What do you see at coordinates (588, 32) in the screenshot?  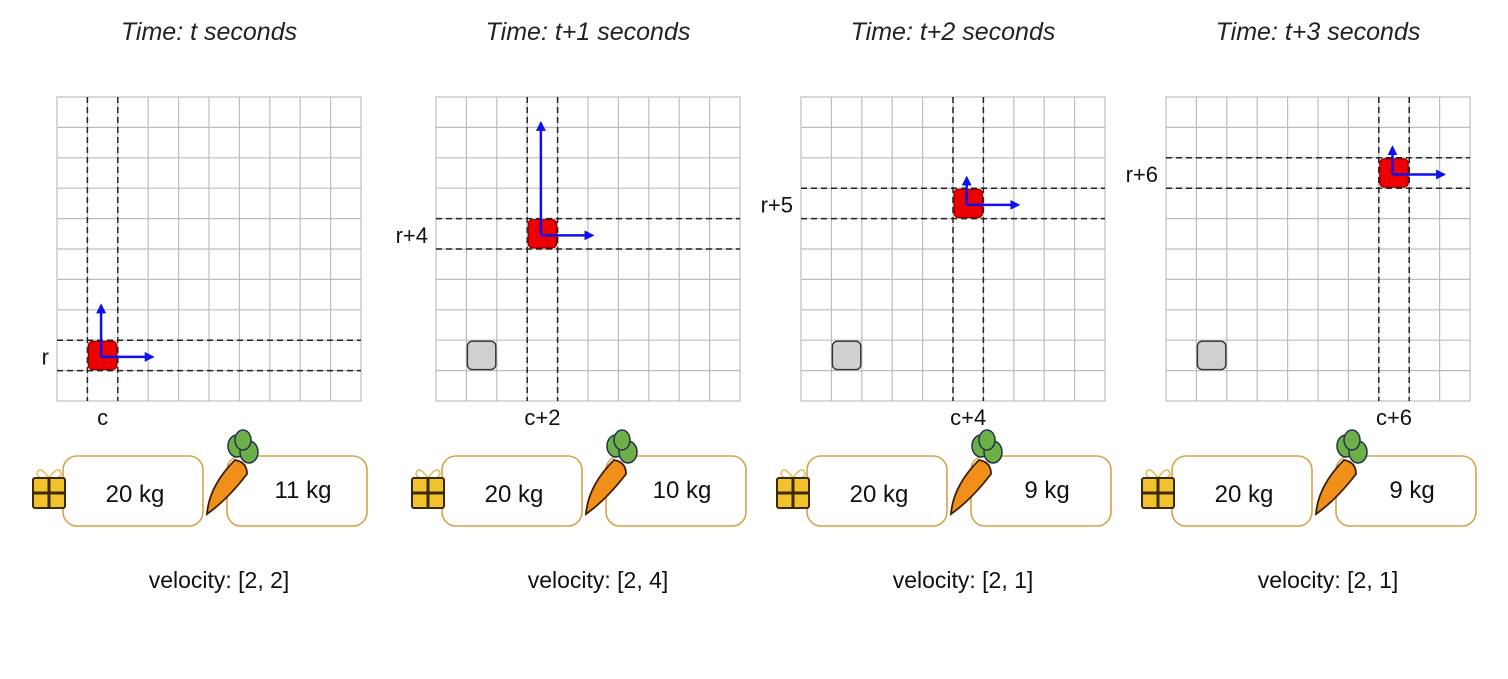 I see `panel-title: Time: t+1 seconds` at bounding box center [588, 32].